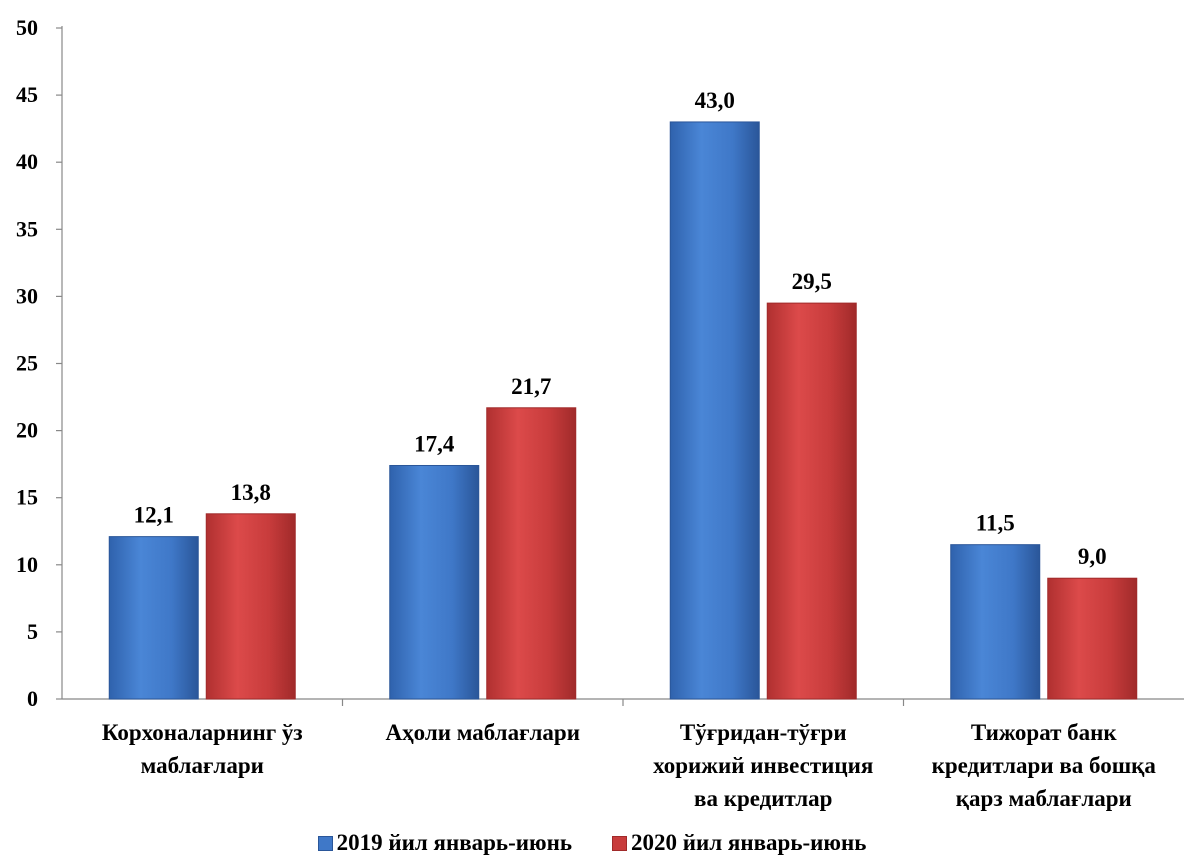  Describe the element at coordinates (1044, 798) in the screenshot. I see `x-category-label: қарз маблағлари` at that location.